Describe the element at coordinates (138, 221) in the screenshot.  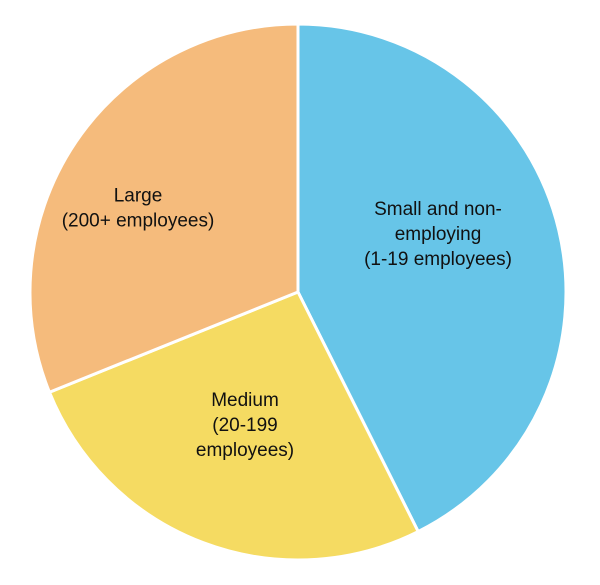
I see `pie-slice-label-line: (200+ employees)` at that location.